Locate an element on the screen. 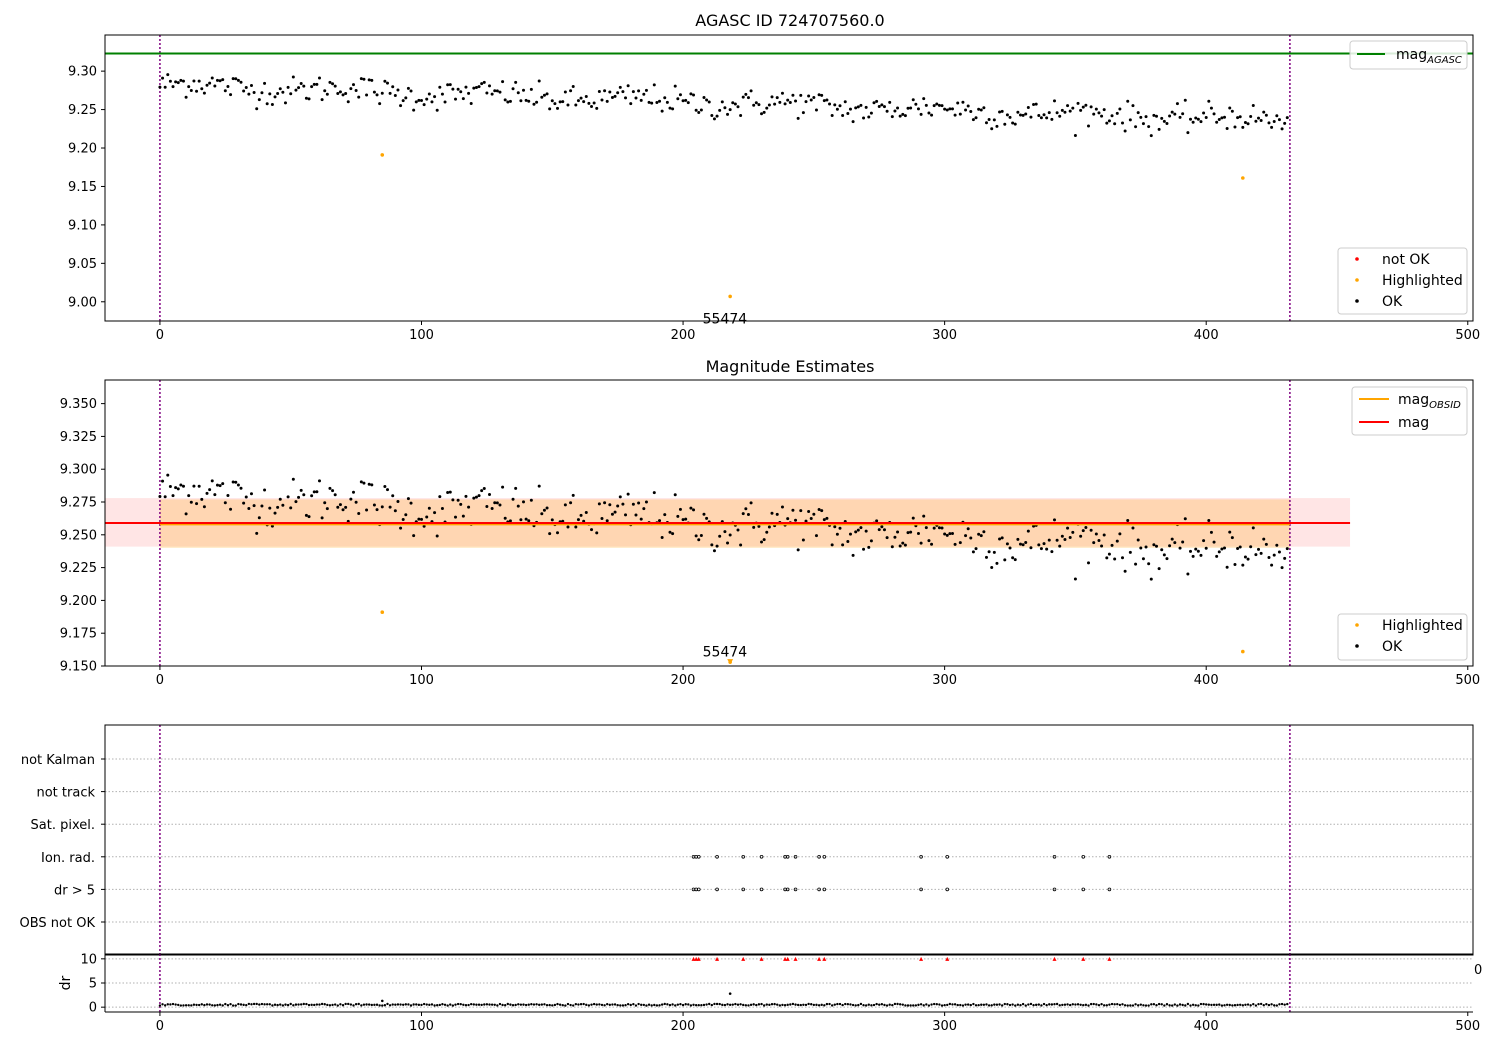 The width and height of the screenshot is (1500, 1050). x-tick-label: 0 is located at coordinates (160, 1026).